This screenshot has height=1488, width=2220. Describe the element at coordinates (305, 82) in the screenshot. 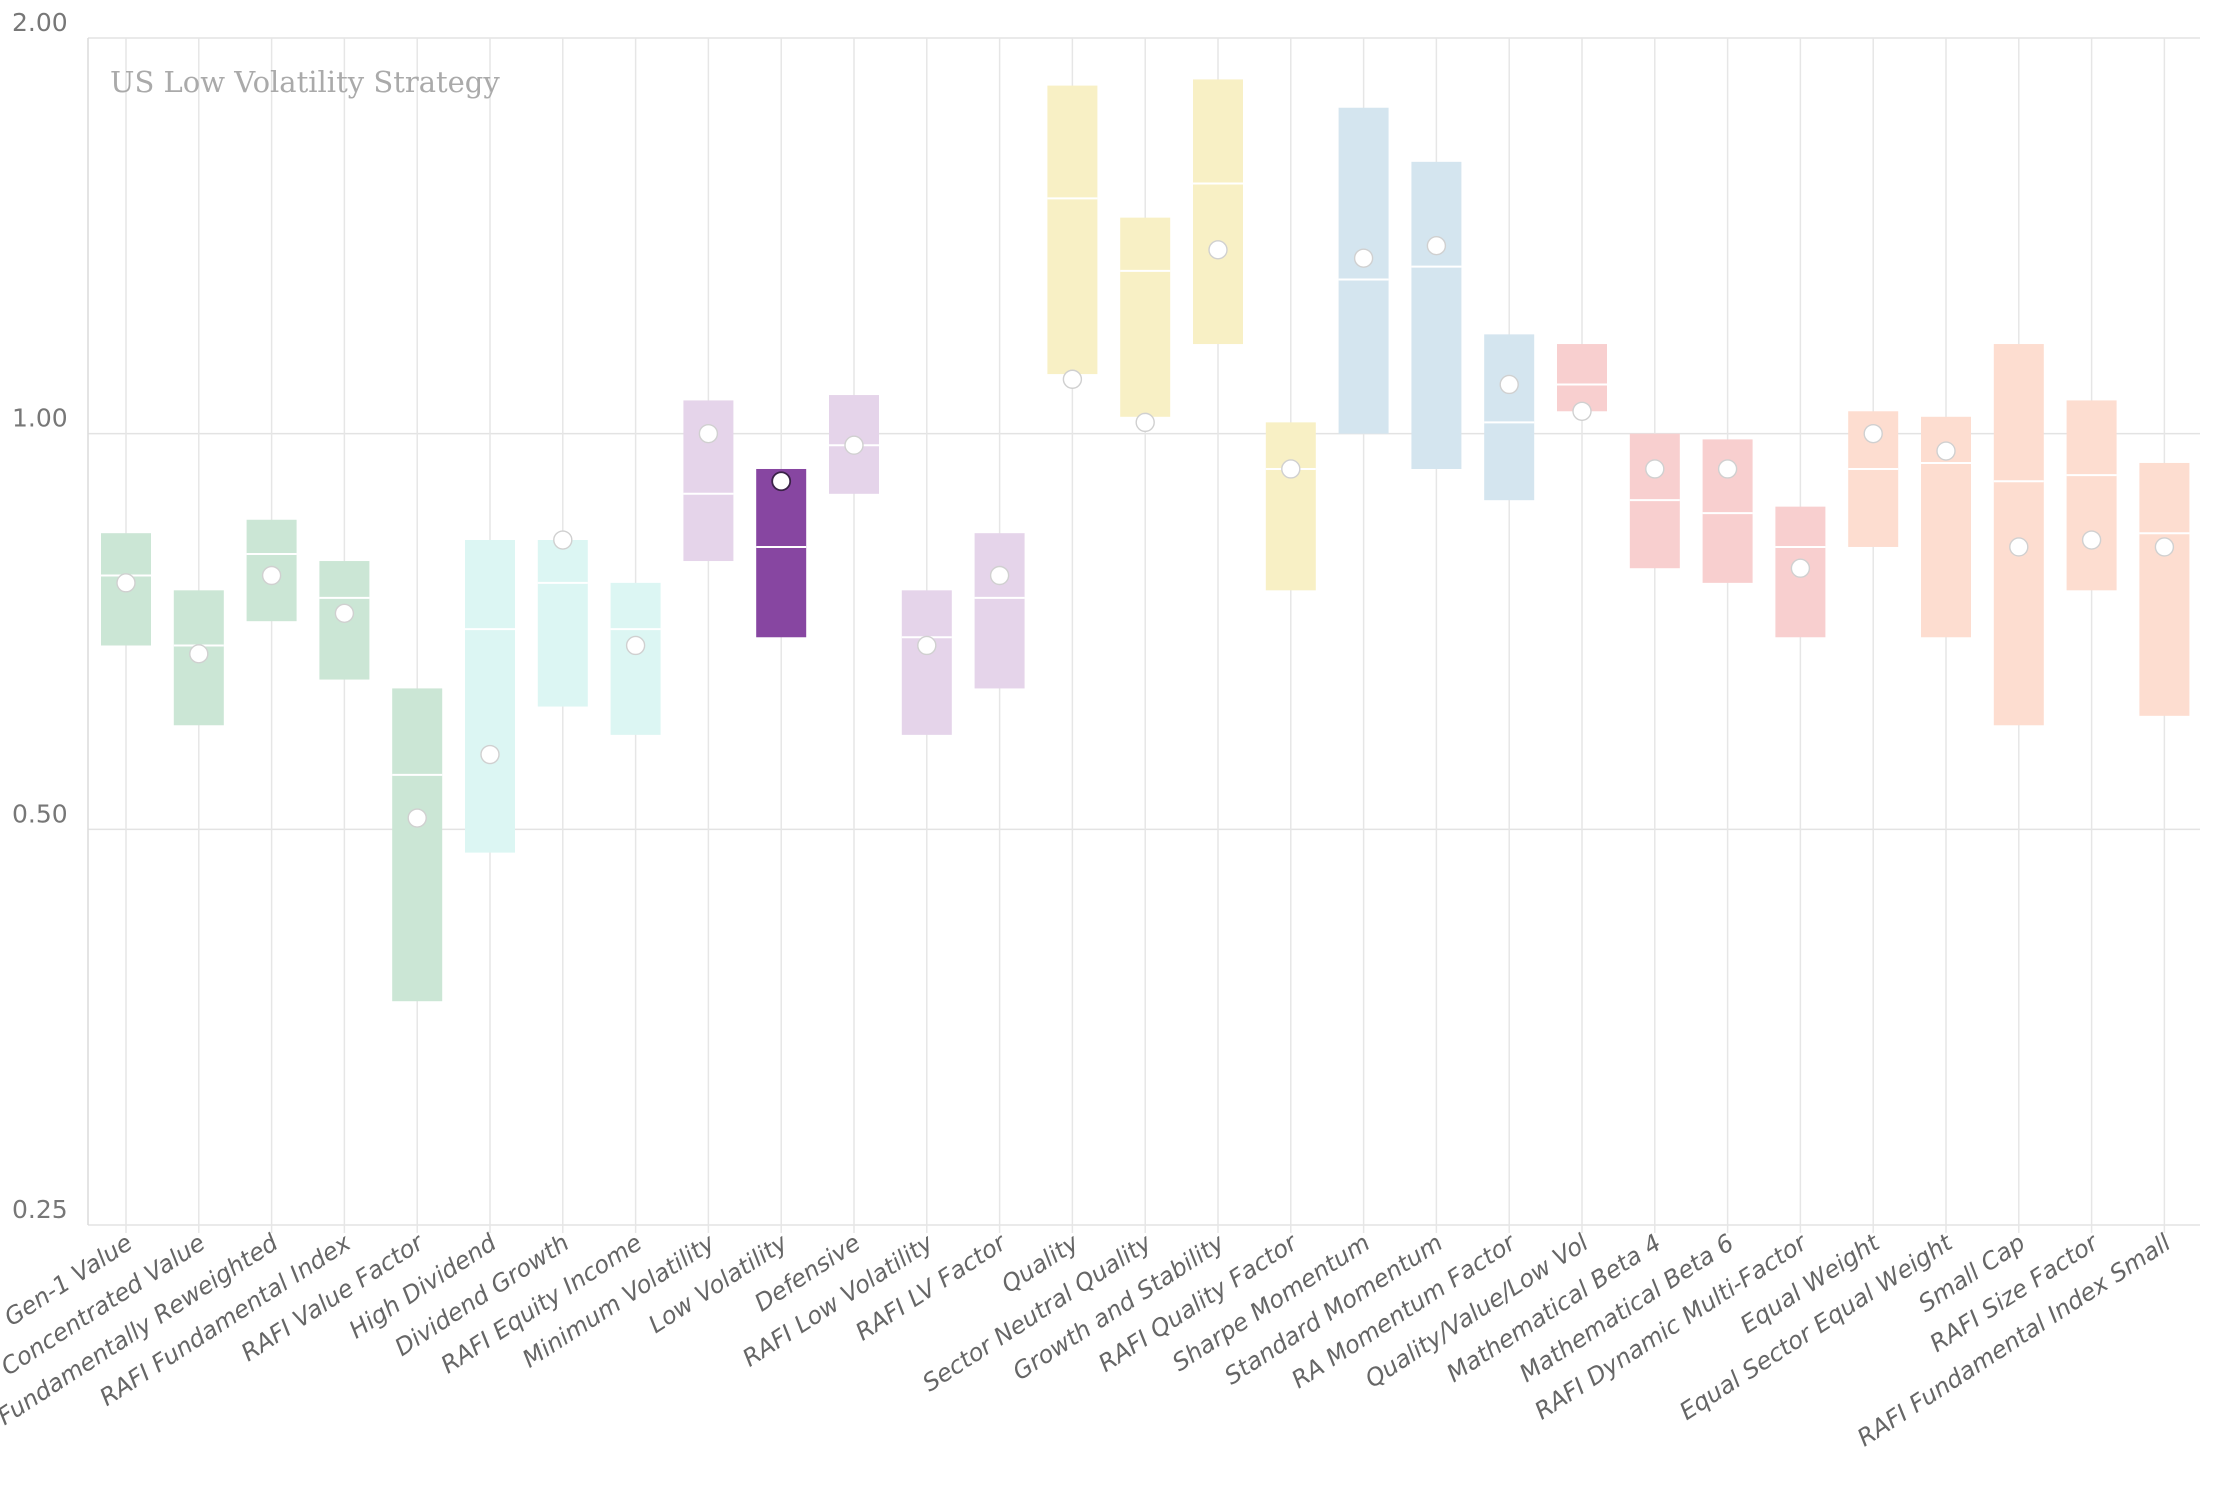

I see `chart-title: US Low Volatility Strategy` at that location.